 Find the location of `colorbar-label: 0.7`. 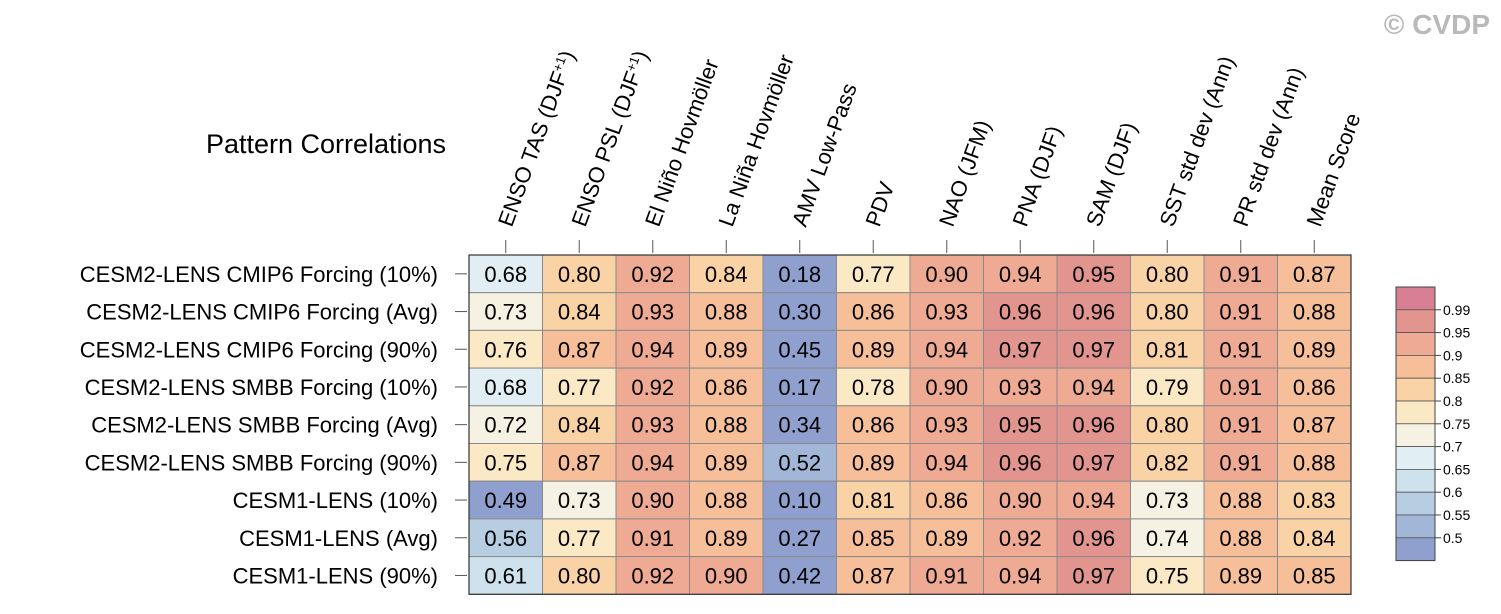

colorbar-label: 0.7 is located at coordinates (1453, 447).